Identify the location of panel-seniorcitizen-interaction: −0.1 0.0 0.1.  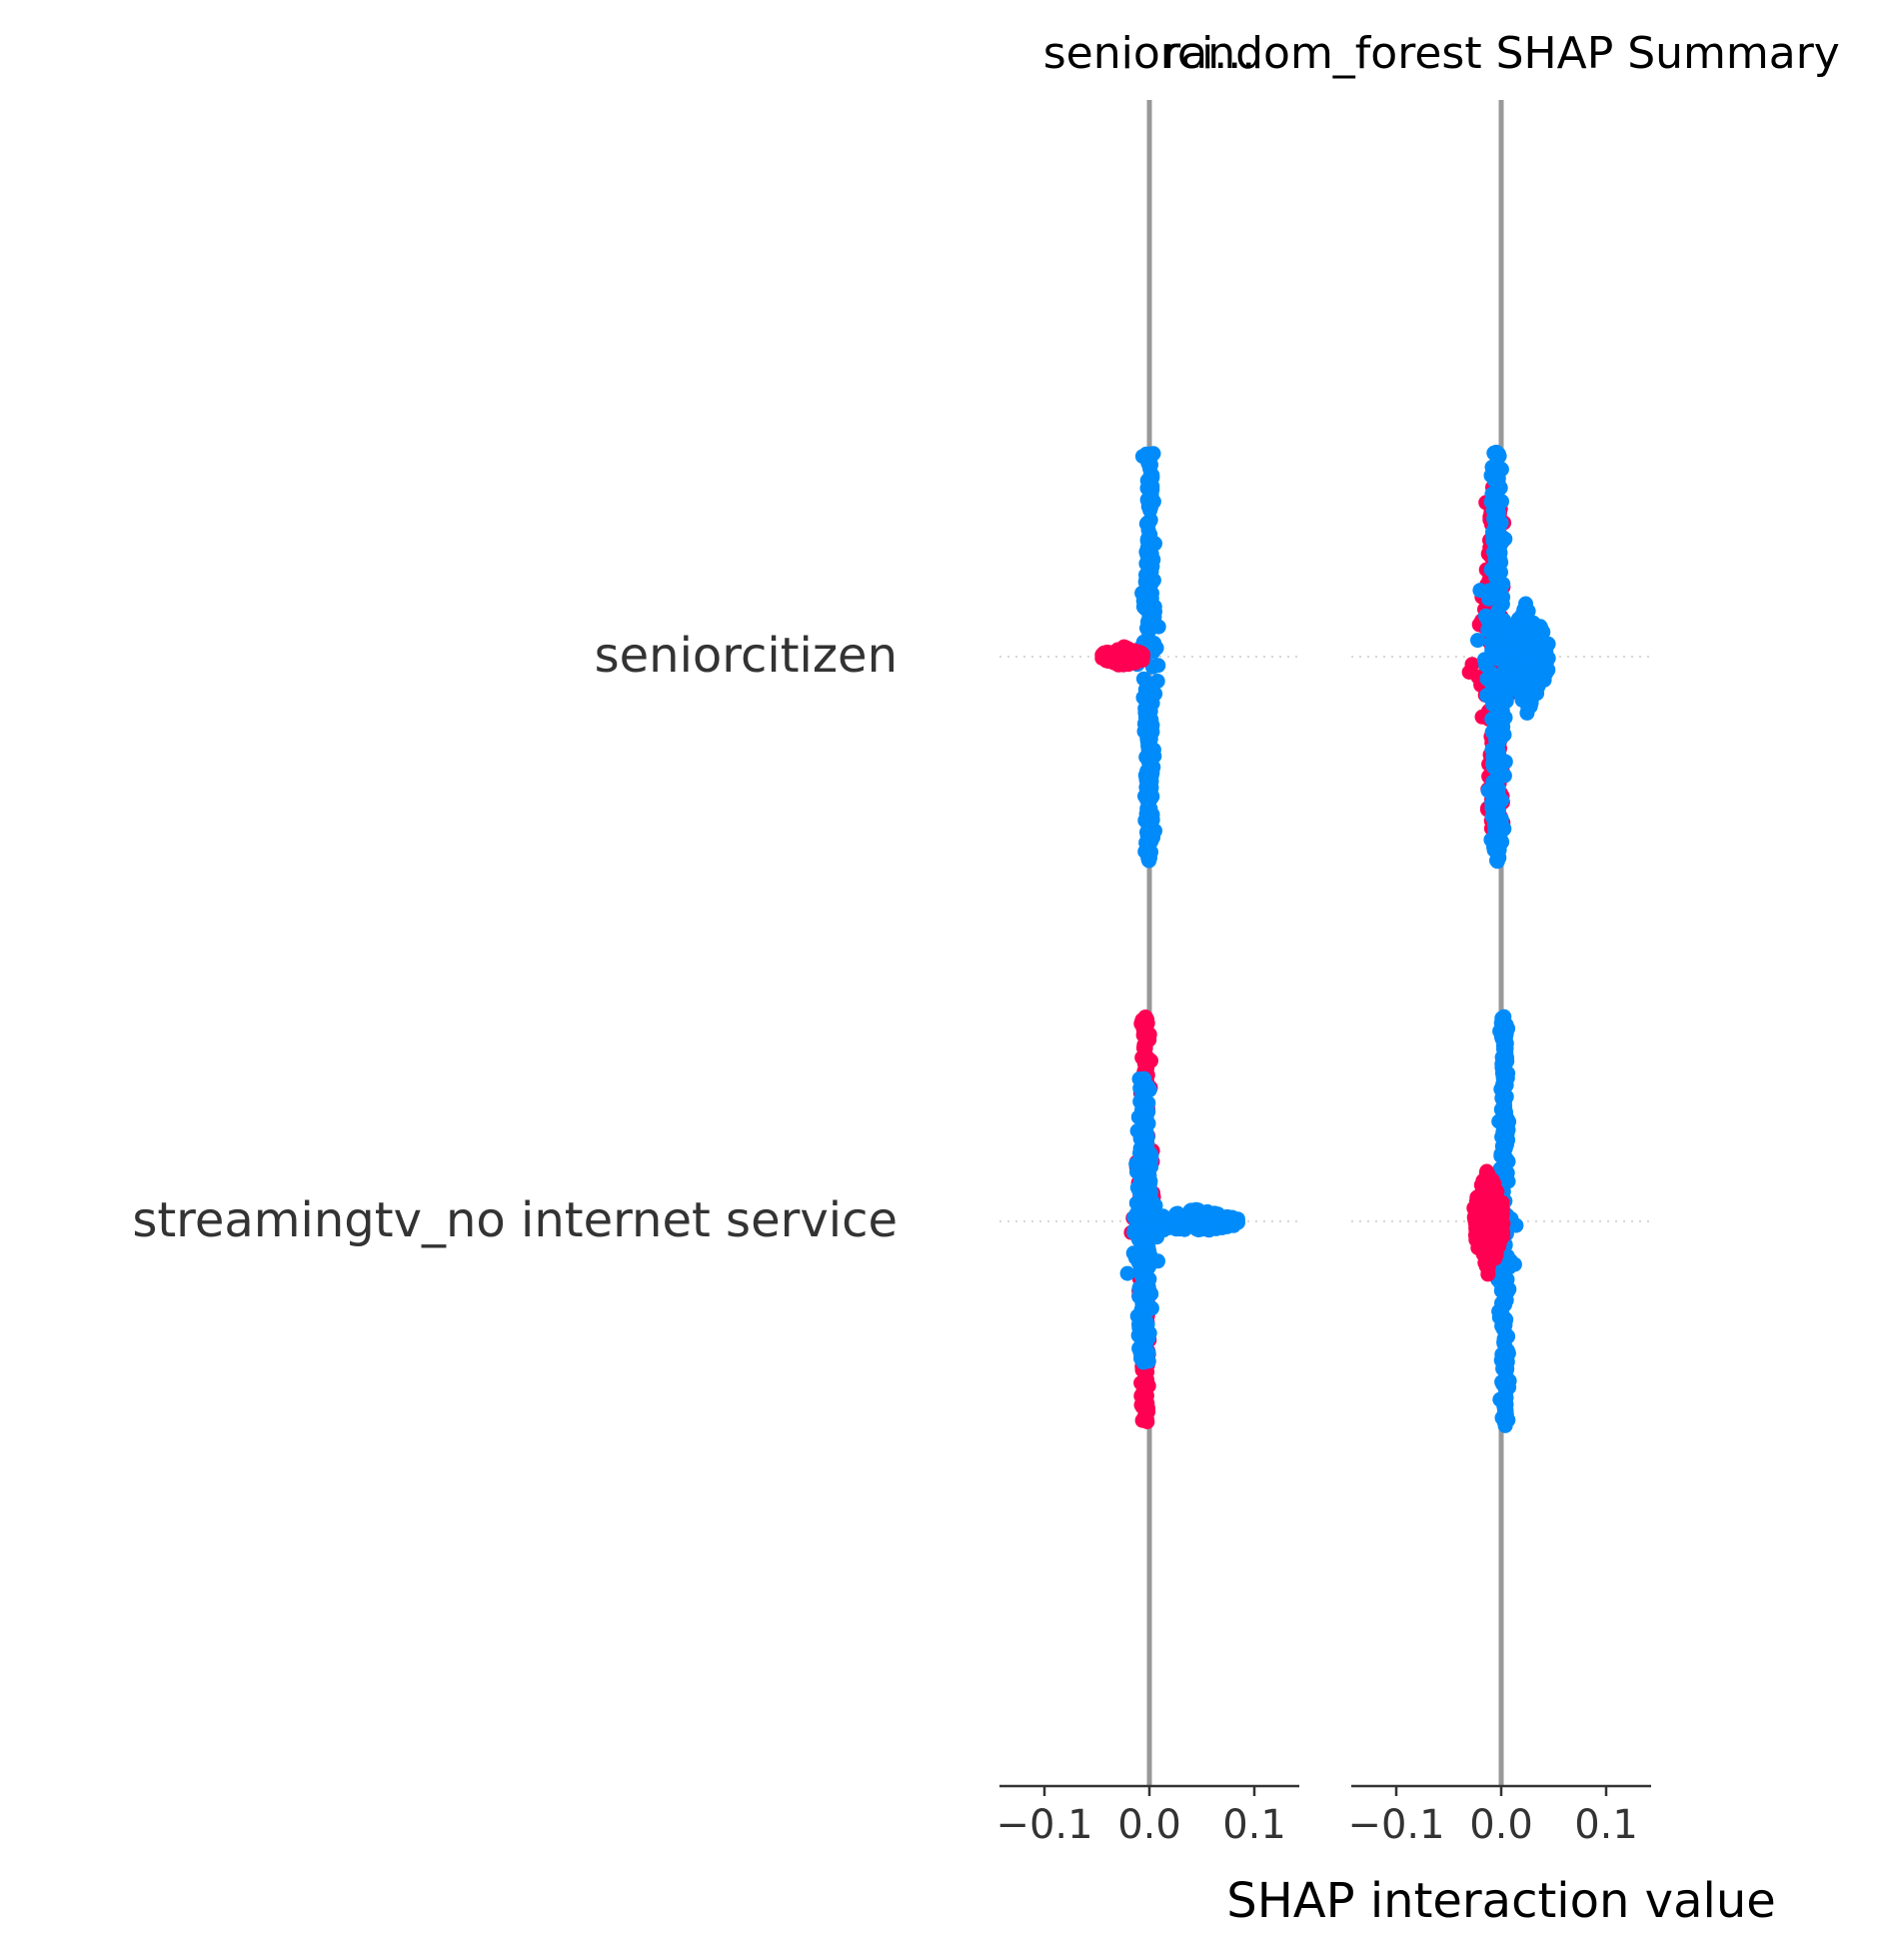
(1147, 974).